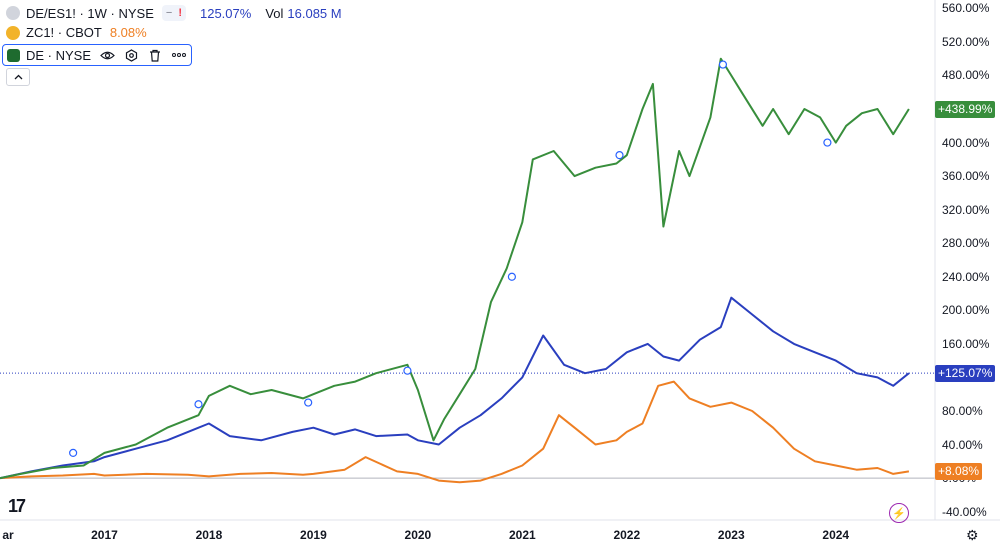 The width and height of the screenshot is (1000, 551). I want to click on alert-button: − !, so click(173, 13).